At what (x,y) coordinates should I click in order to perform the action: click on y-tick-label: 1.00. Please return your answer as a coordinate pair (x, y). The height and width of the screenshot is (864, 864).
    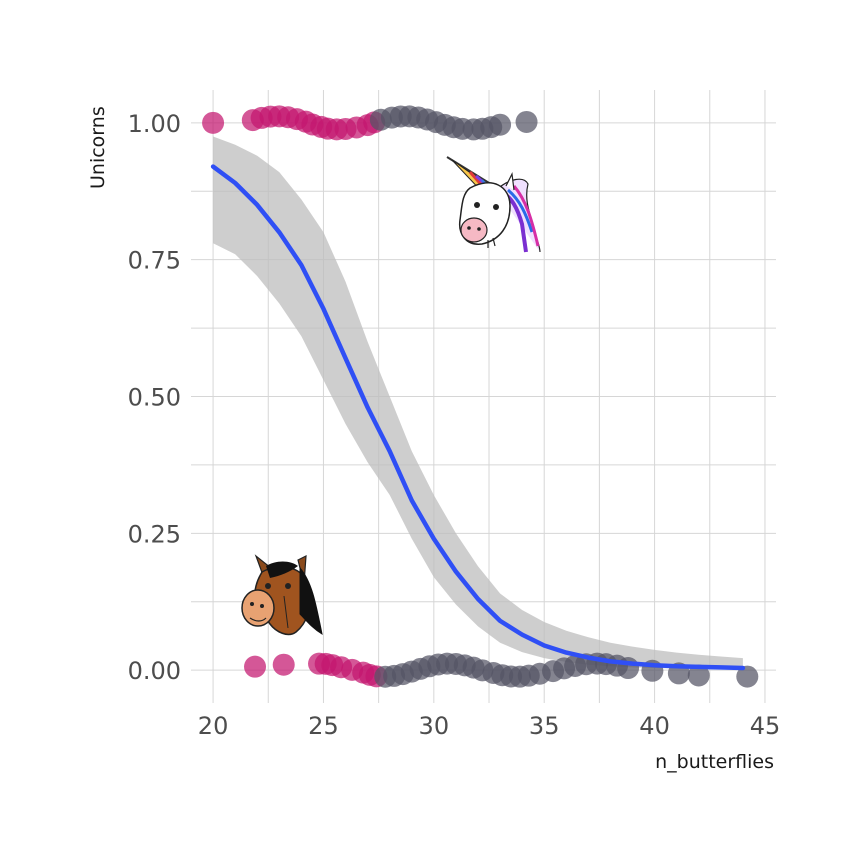
    Looking at the image, I should click on (154, 124).